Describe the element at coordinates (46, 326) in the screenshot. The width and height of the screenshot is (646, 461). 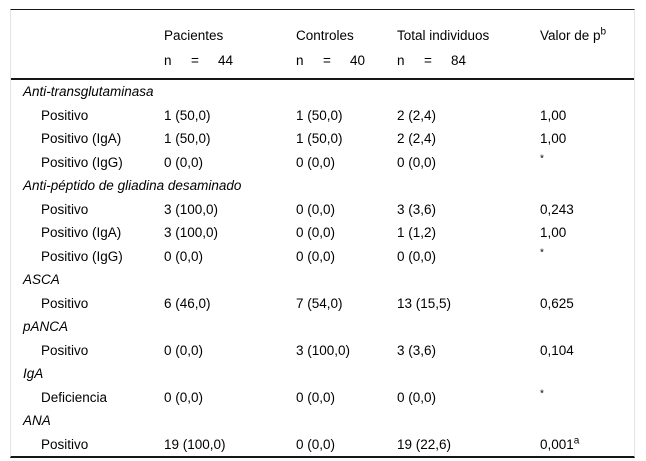
I see `section-label: pANCA` at that location.